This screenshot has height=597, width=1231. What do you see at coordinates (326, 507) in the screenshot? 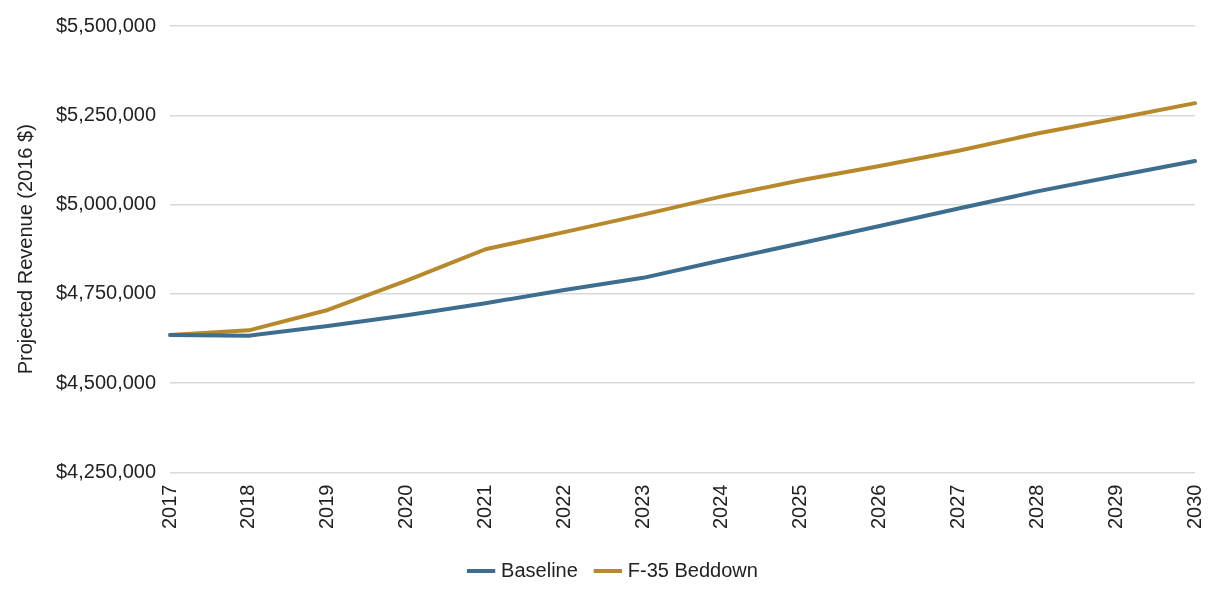
I see `x-tick-label: 2019` at bounding box center [326, 507].